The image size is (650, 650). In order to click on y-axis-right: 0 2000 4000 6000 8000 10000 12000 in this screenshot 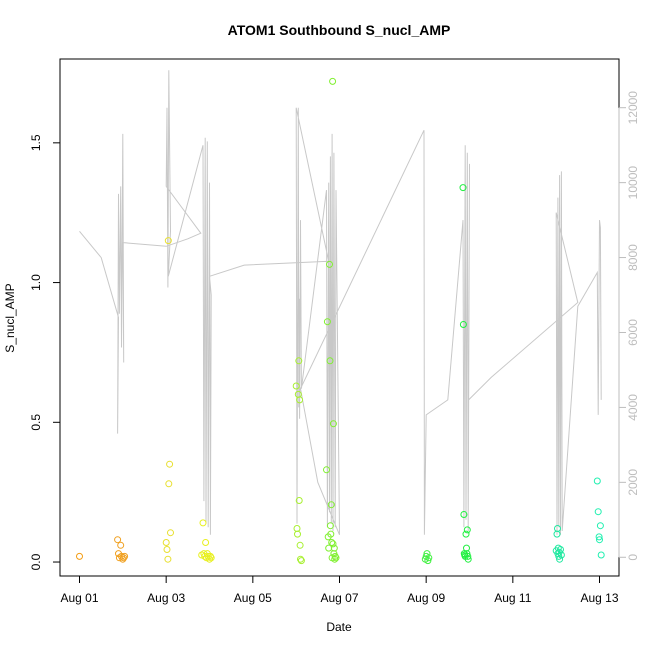, I will do `click(629, 326)`.